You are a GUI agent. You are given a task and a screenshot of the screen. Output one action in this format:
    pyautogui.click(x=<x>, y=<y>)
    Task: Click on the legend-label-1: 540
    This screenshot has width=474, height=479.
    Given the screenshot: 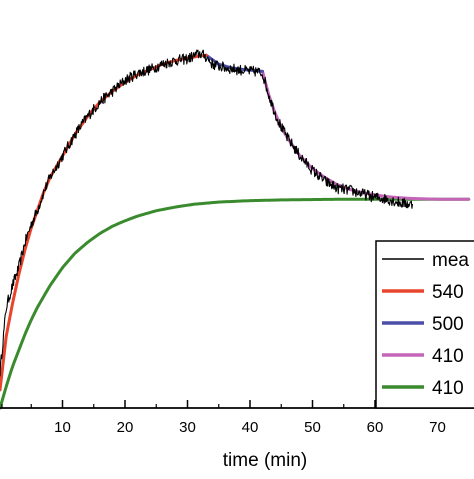 What is the action you would take?
    pyautogui.click(x=448, y=292)
    